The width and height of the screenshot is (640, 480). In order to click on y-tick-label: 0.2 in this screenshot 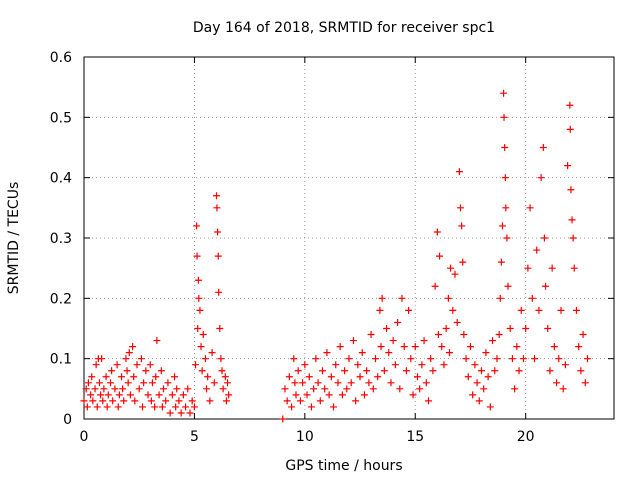, I will do `click(61, 299)`.